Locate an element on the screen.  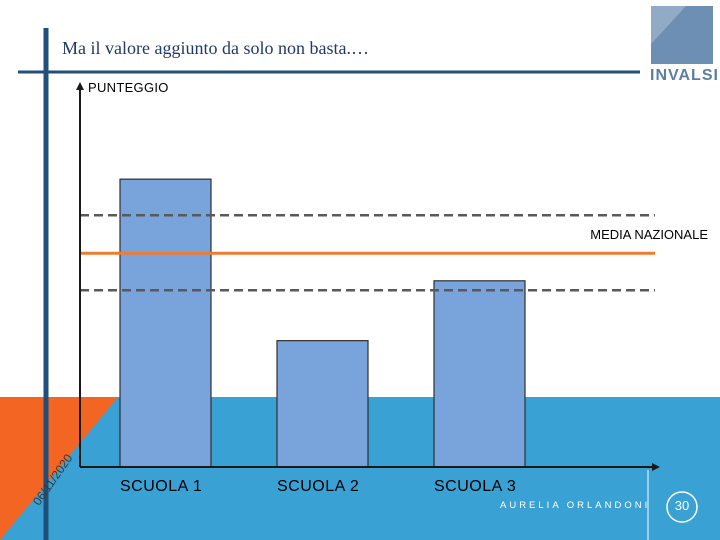
x-axis-arrow-icon is located at coordinates (656, 467).